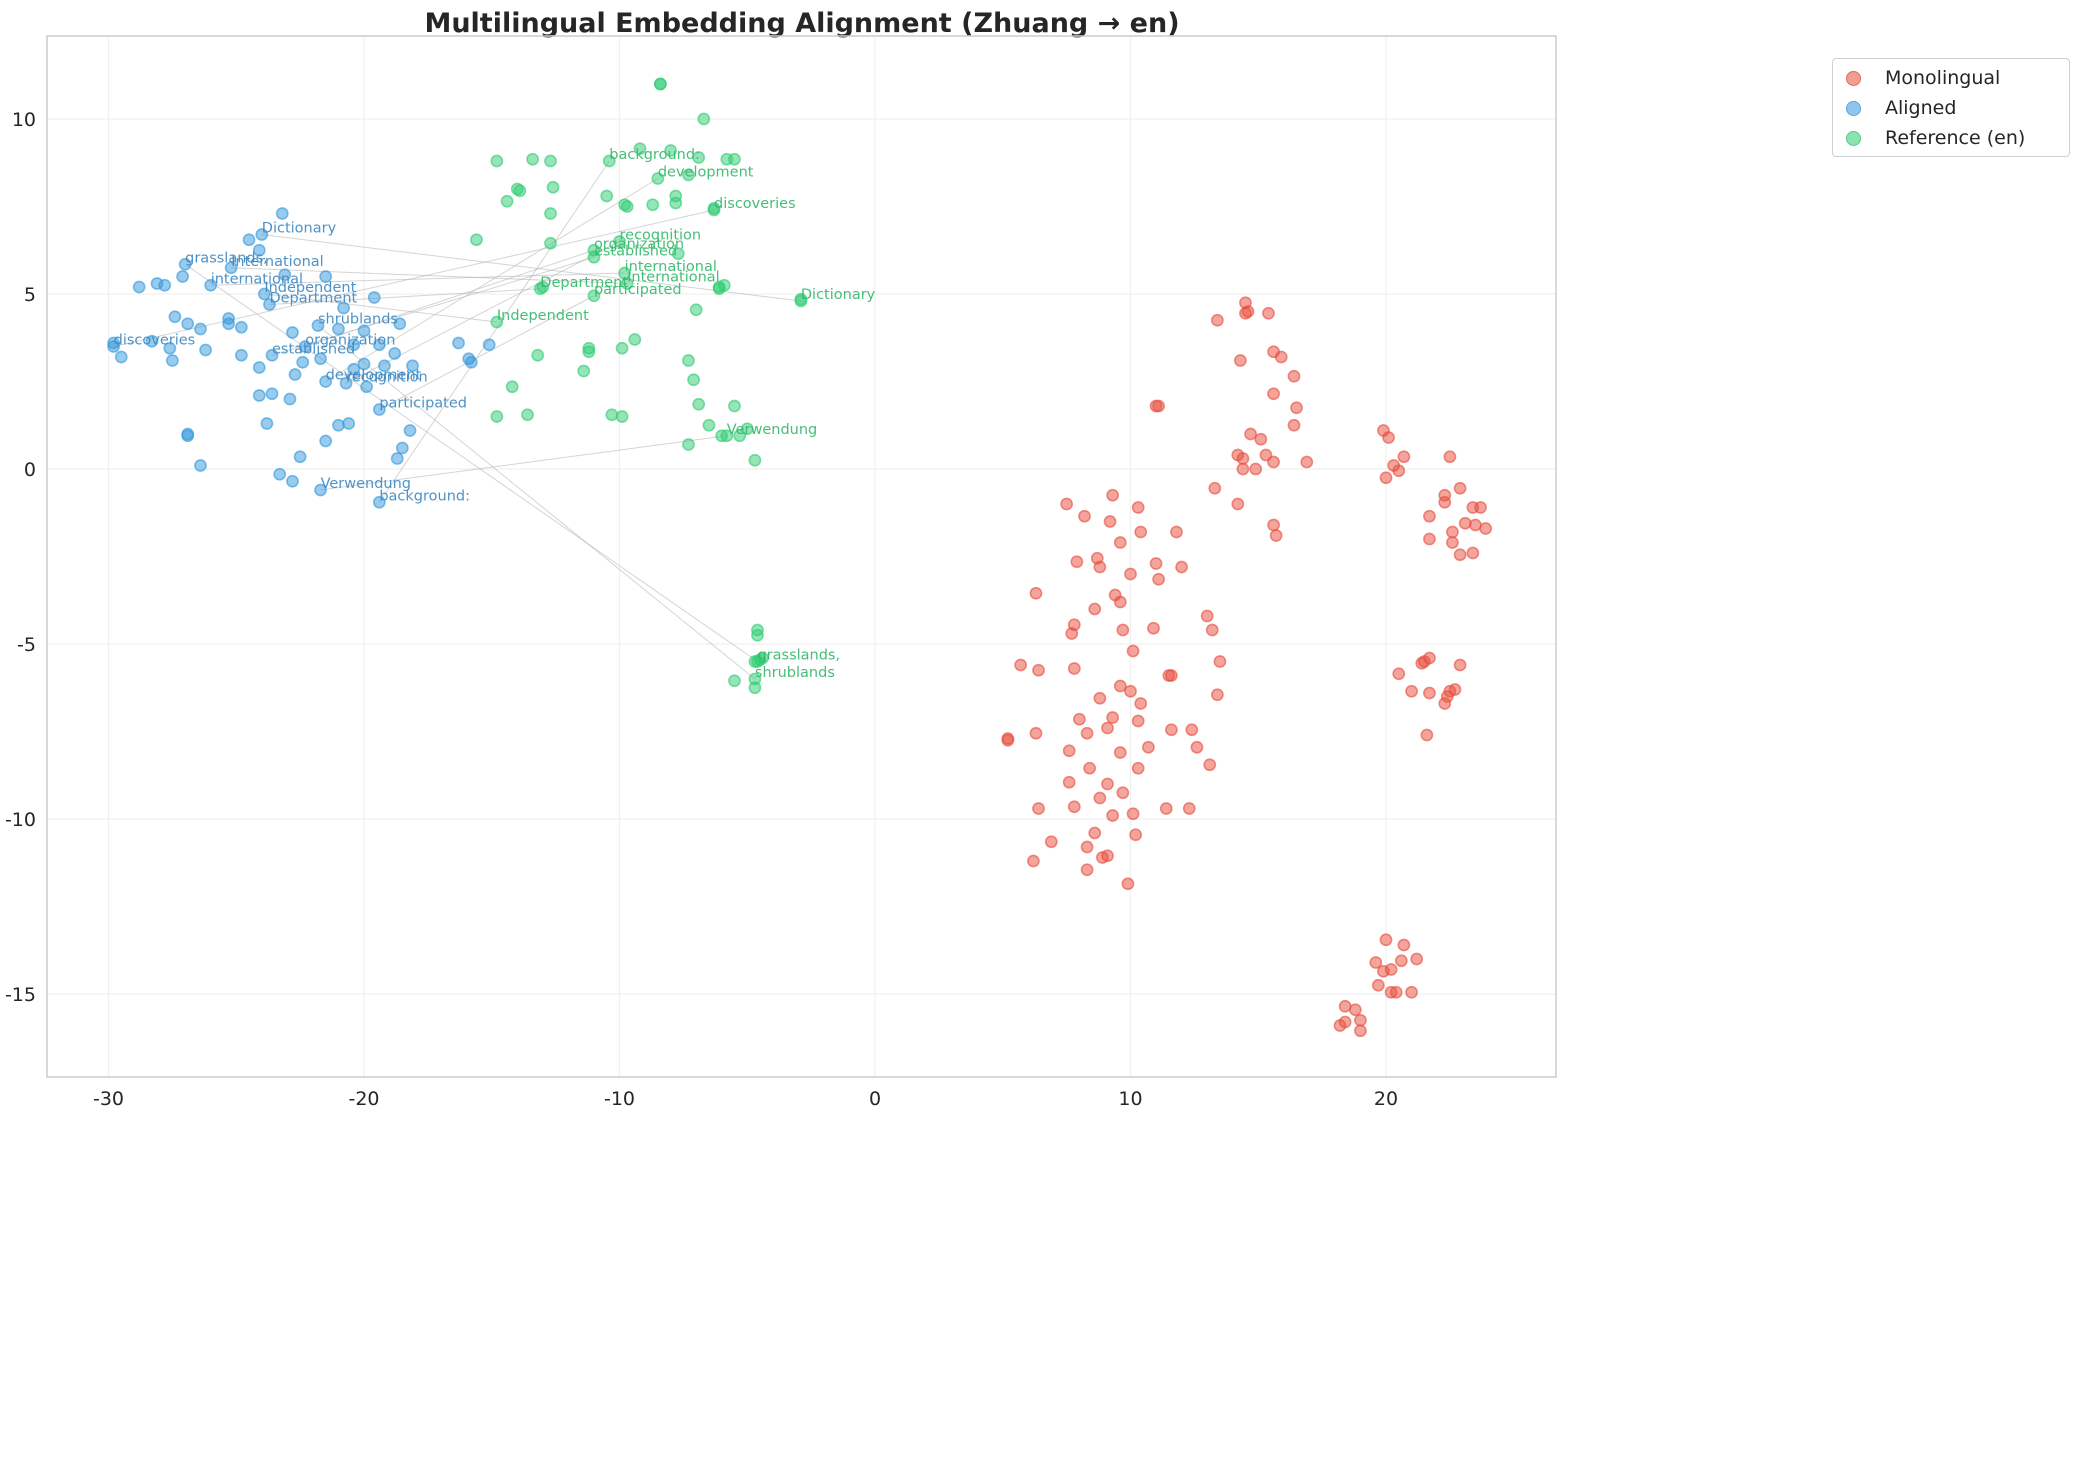 The image size is (2085, 1483). What do you see at coordinates (619, 1099) in the screenshot?
I see `x-tick-label: -10` at bounding box center [619, 1099].